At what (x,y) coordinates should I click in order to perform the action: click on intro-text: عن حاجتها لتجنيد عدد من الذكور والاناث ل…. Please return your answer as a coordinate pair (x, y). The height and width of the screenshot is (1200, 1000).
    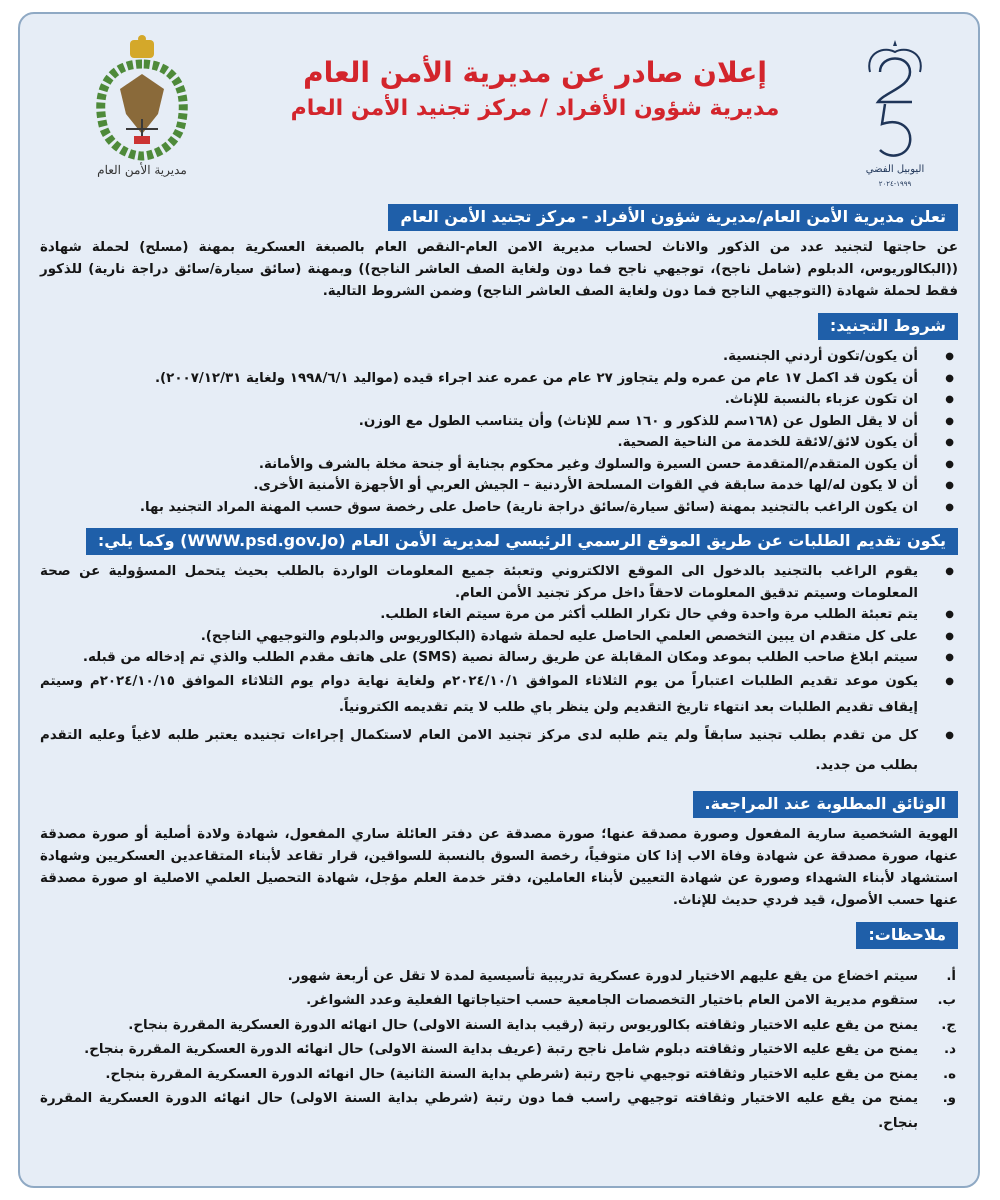
    Looking at the image, I should click on (499, 269).